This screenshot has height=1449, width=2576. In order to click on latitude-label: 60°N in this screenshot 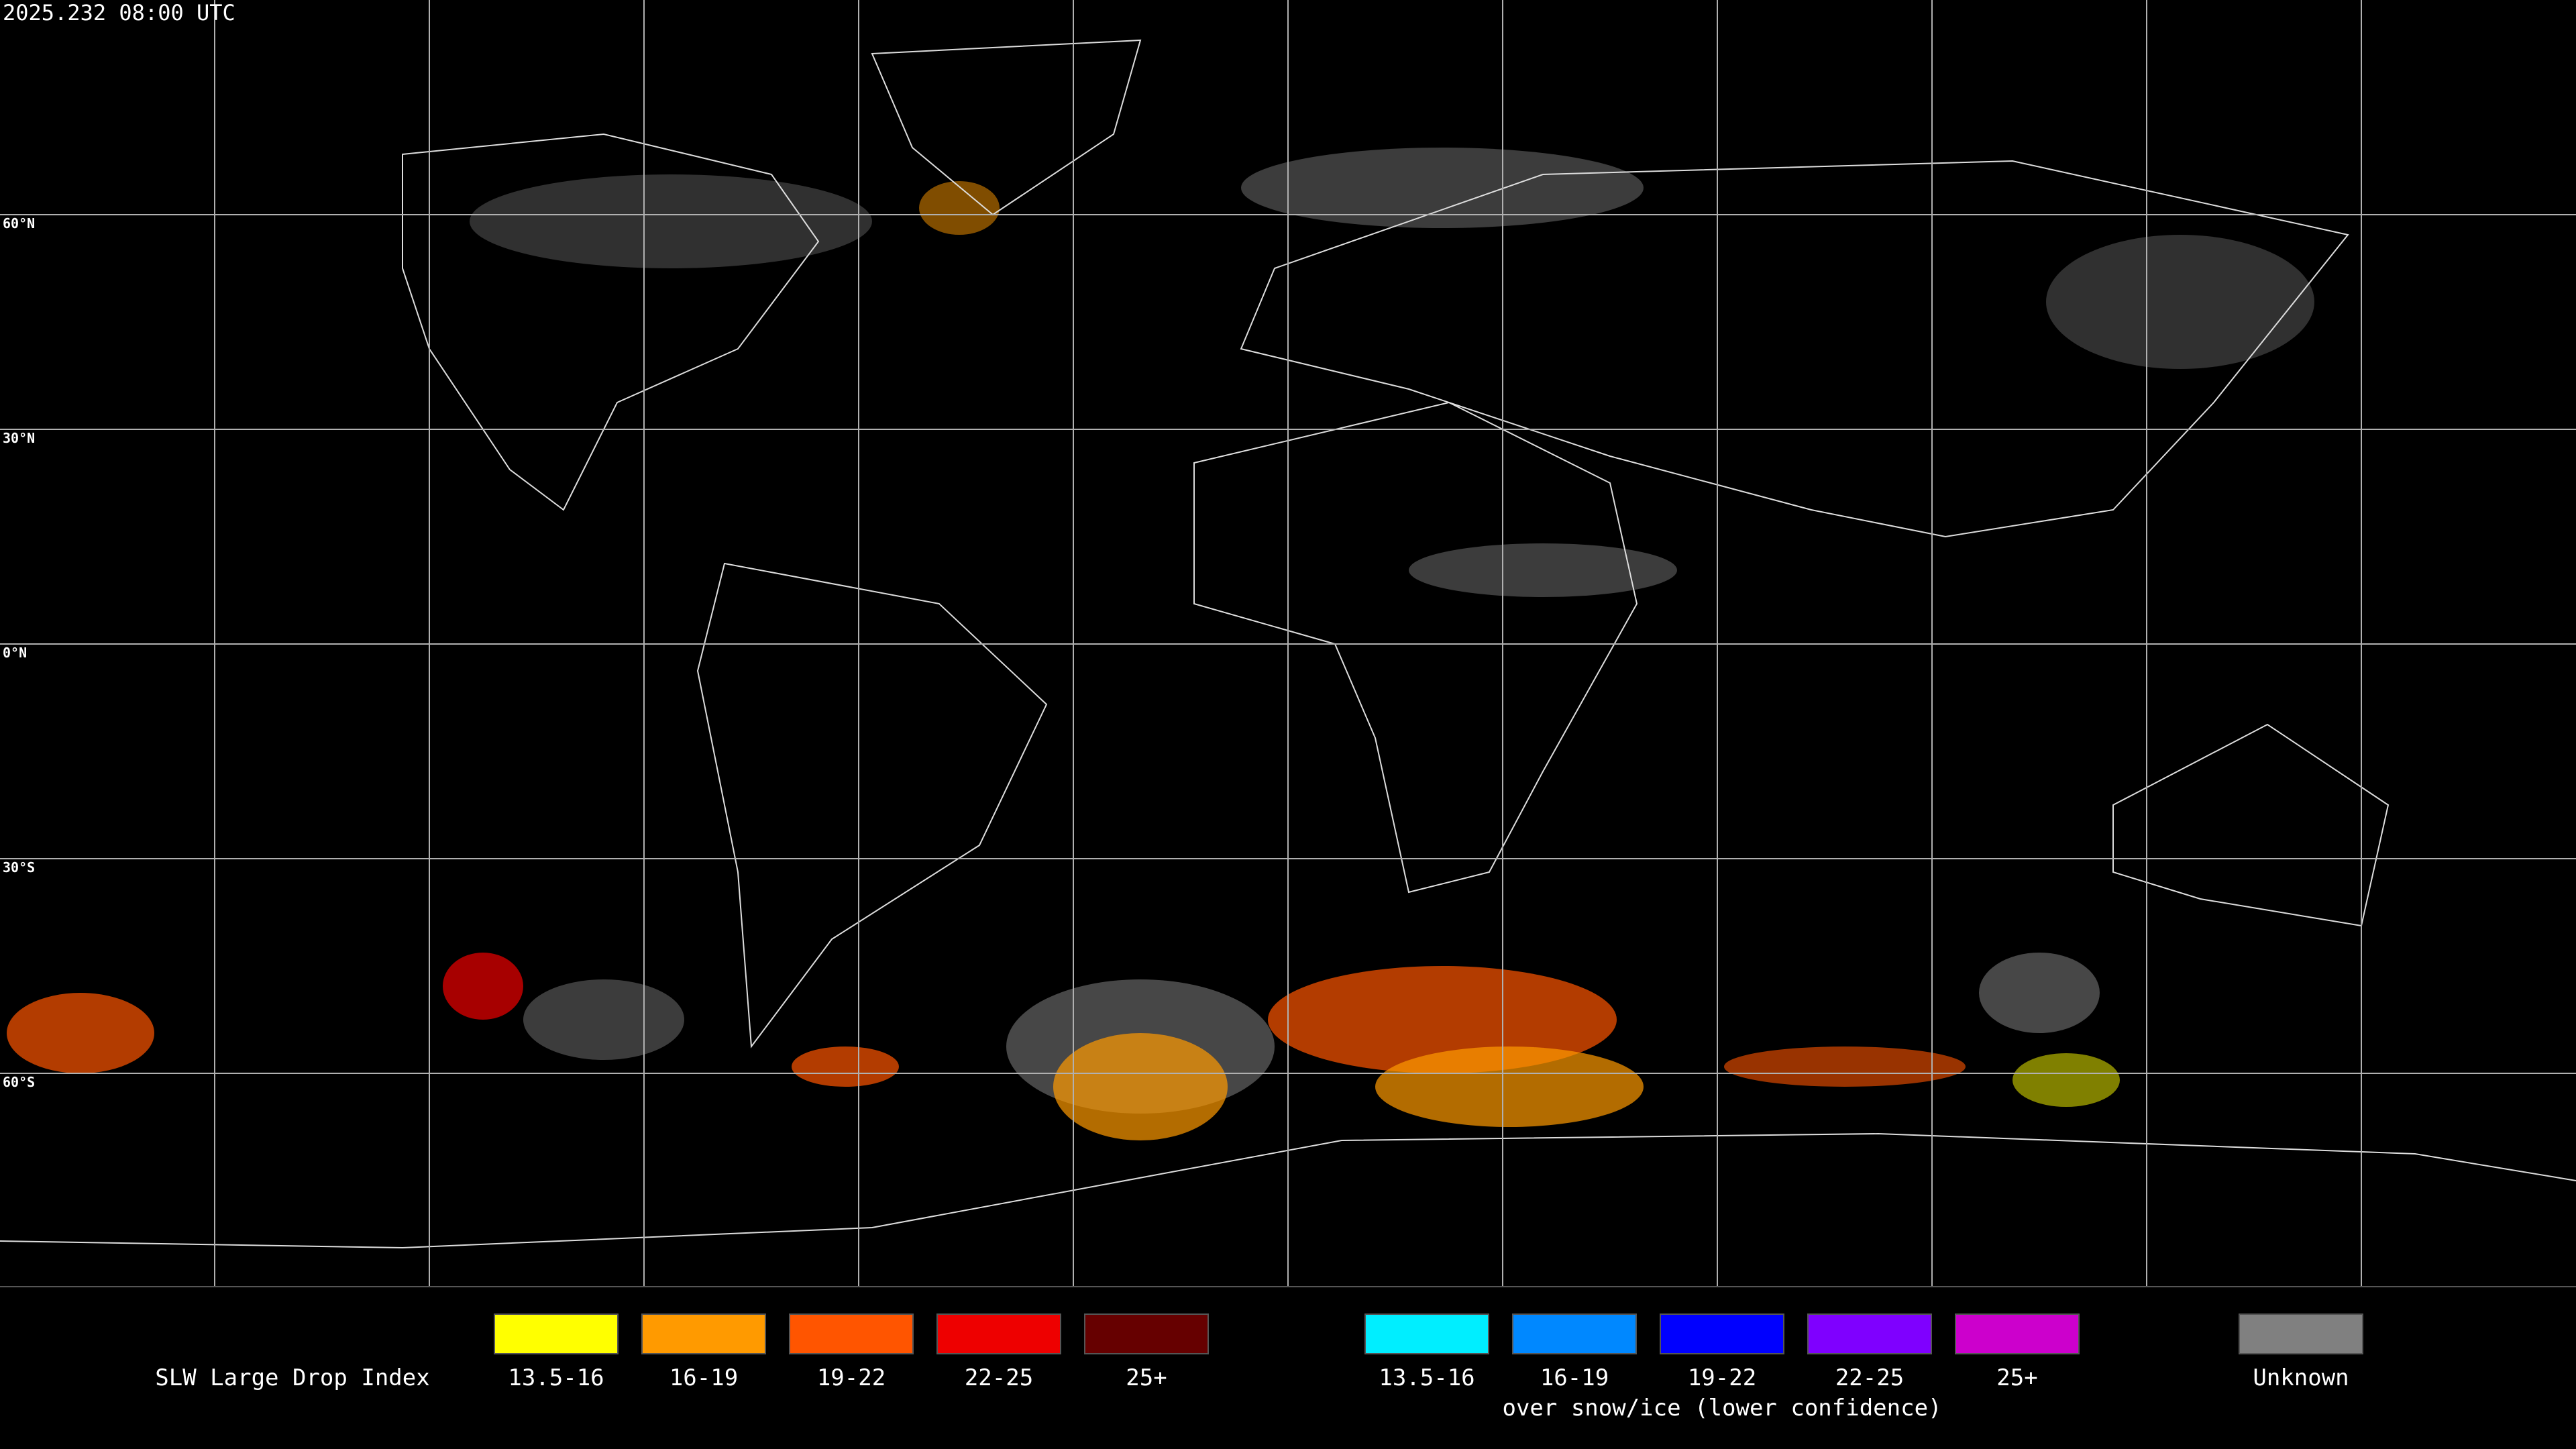, I will do `click(19, 223)`.